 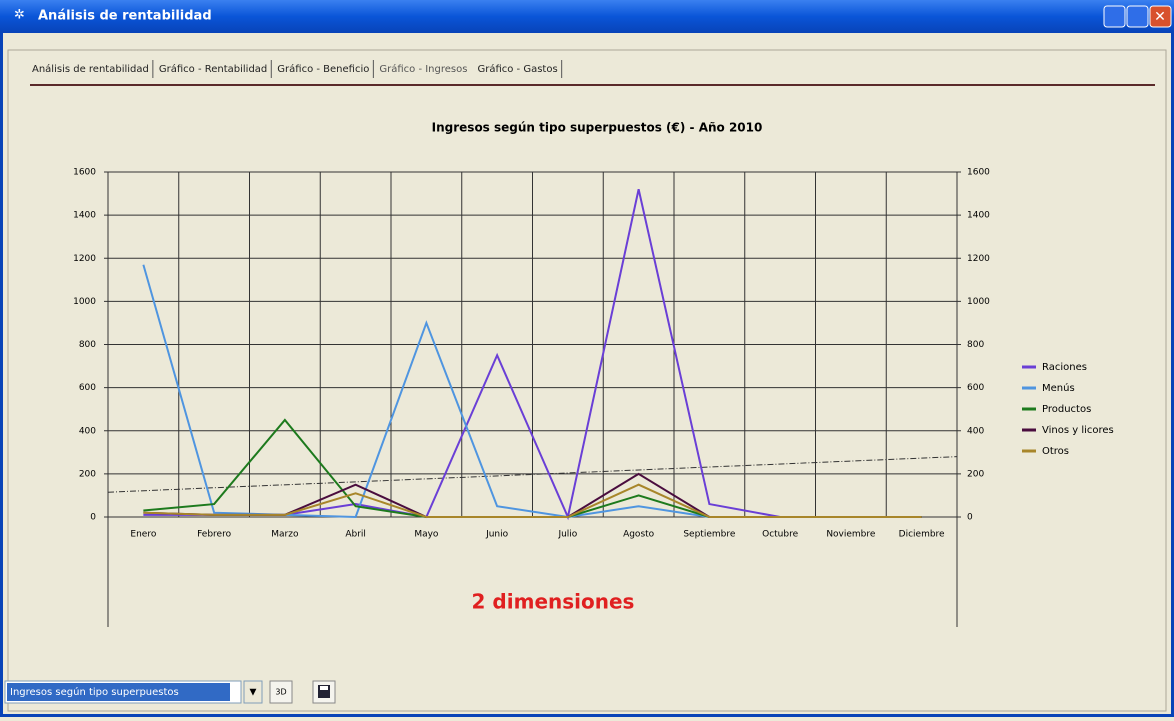 What do you see at coordinates (517, 69) in the screenshot?
I see `tab-label: Gráfico - Gastos` at bounding box center [517, 69].